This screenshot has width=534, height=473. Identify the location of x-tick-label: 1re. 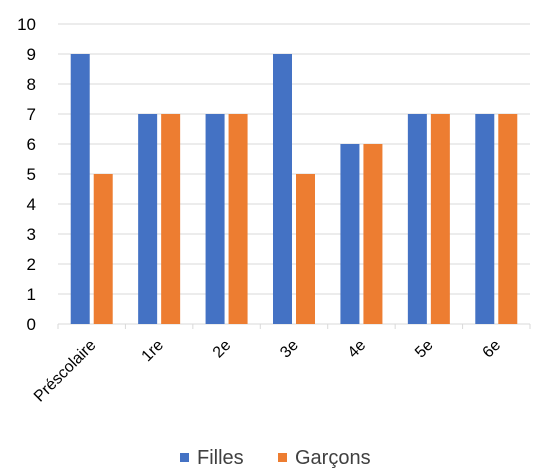
(153, 351).